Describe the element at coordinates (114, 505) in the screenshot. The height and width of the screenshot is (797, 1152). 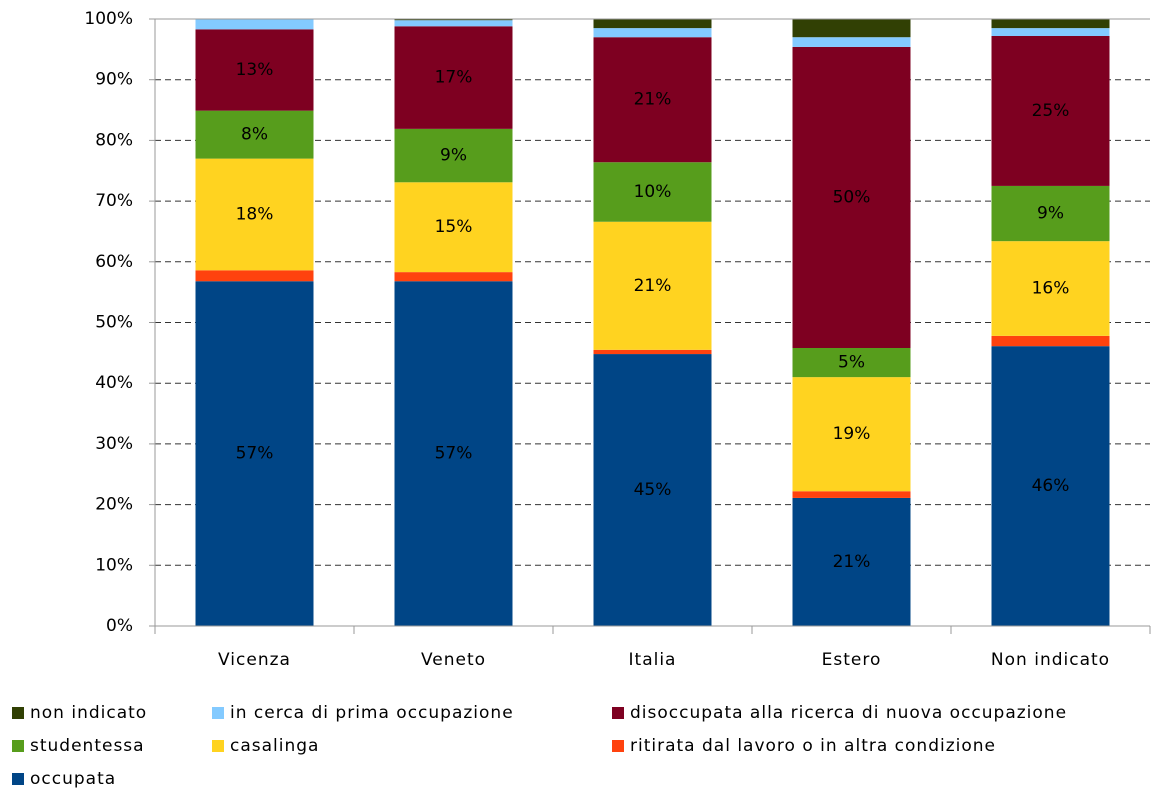
I see `y-tick-label: 20%` at that location.